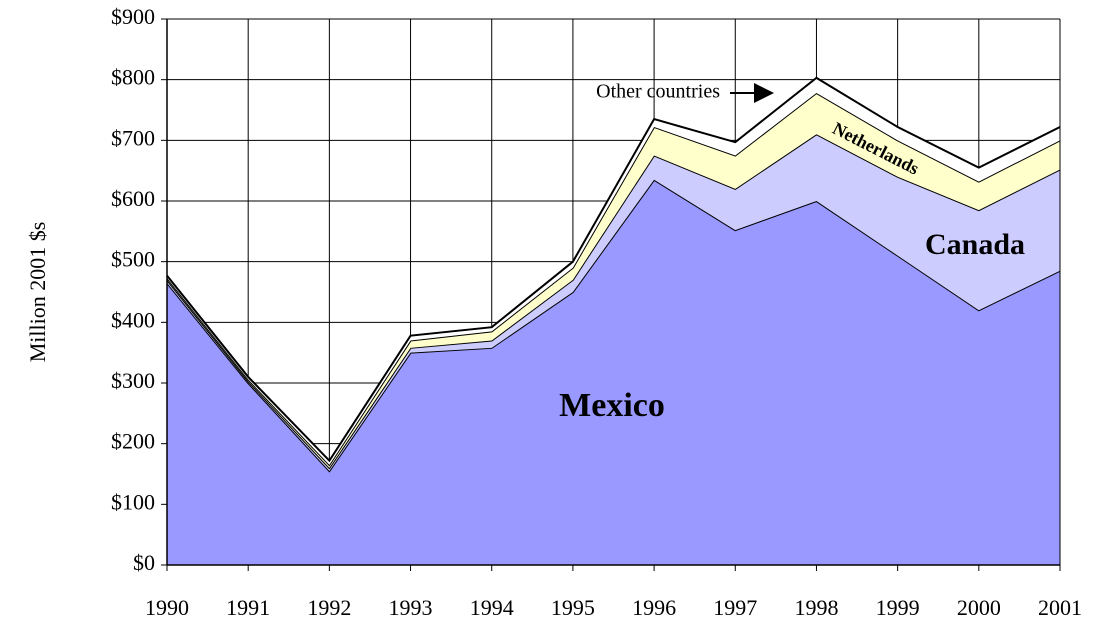 The height and width of the screenshot is (631, 1093). Describe the element at coordinates (816, 607) in the screenshot. I see `x-tick-label: 1998` at that location.